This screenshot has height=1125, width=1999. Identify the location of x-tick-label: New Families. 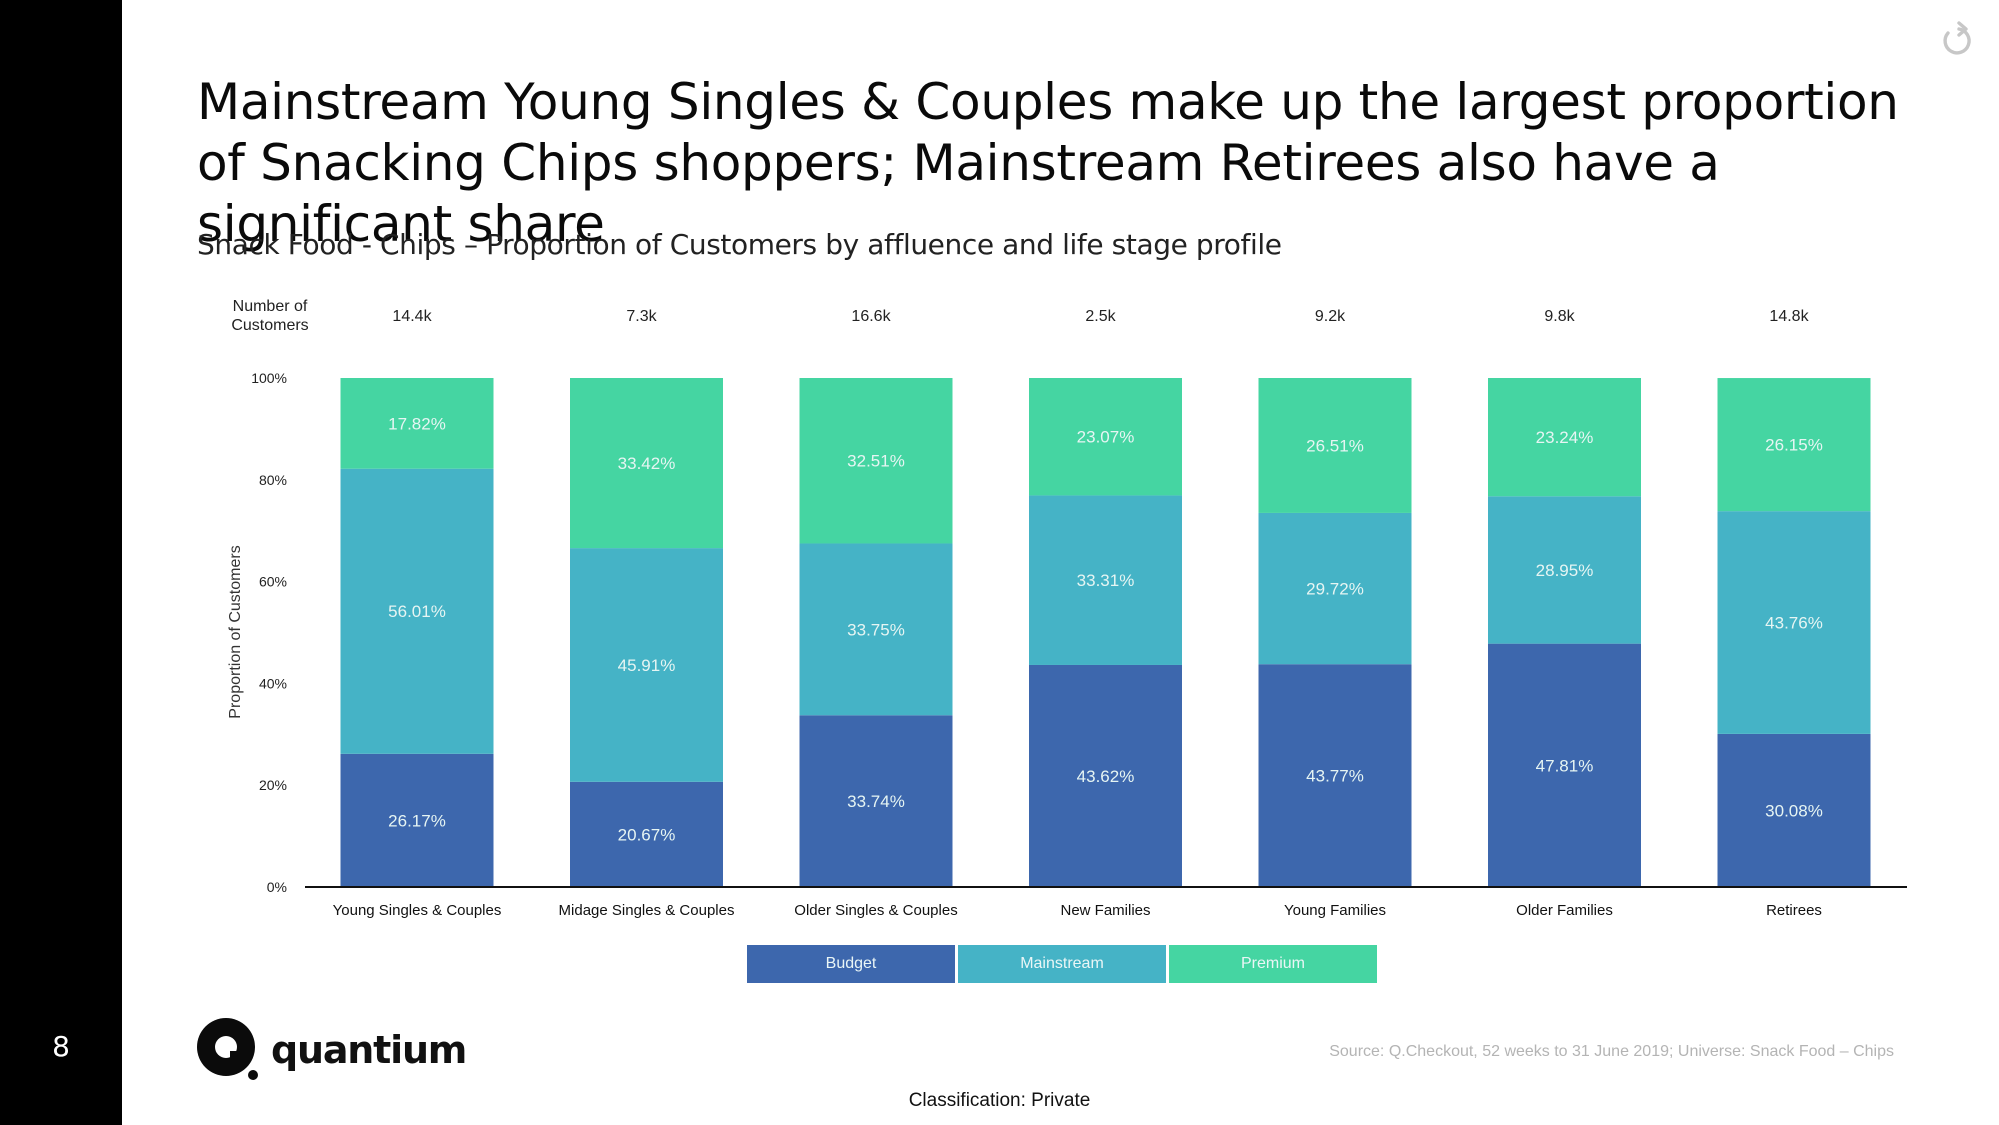
(1105, 910).